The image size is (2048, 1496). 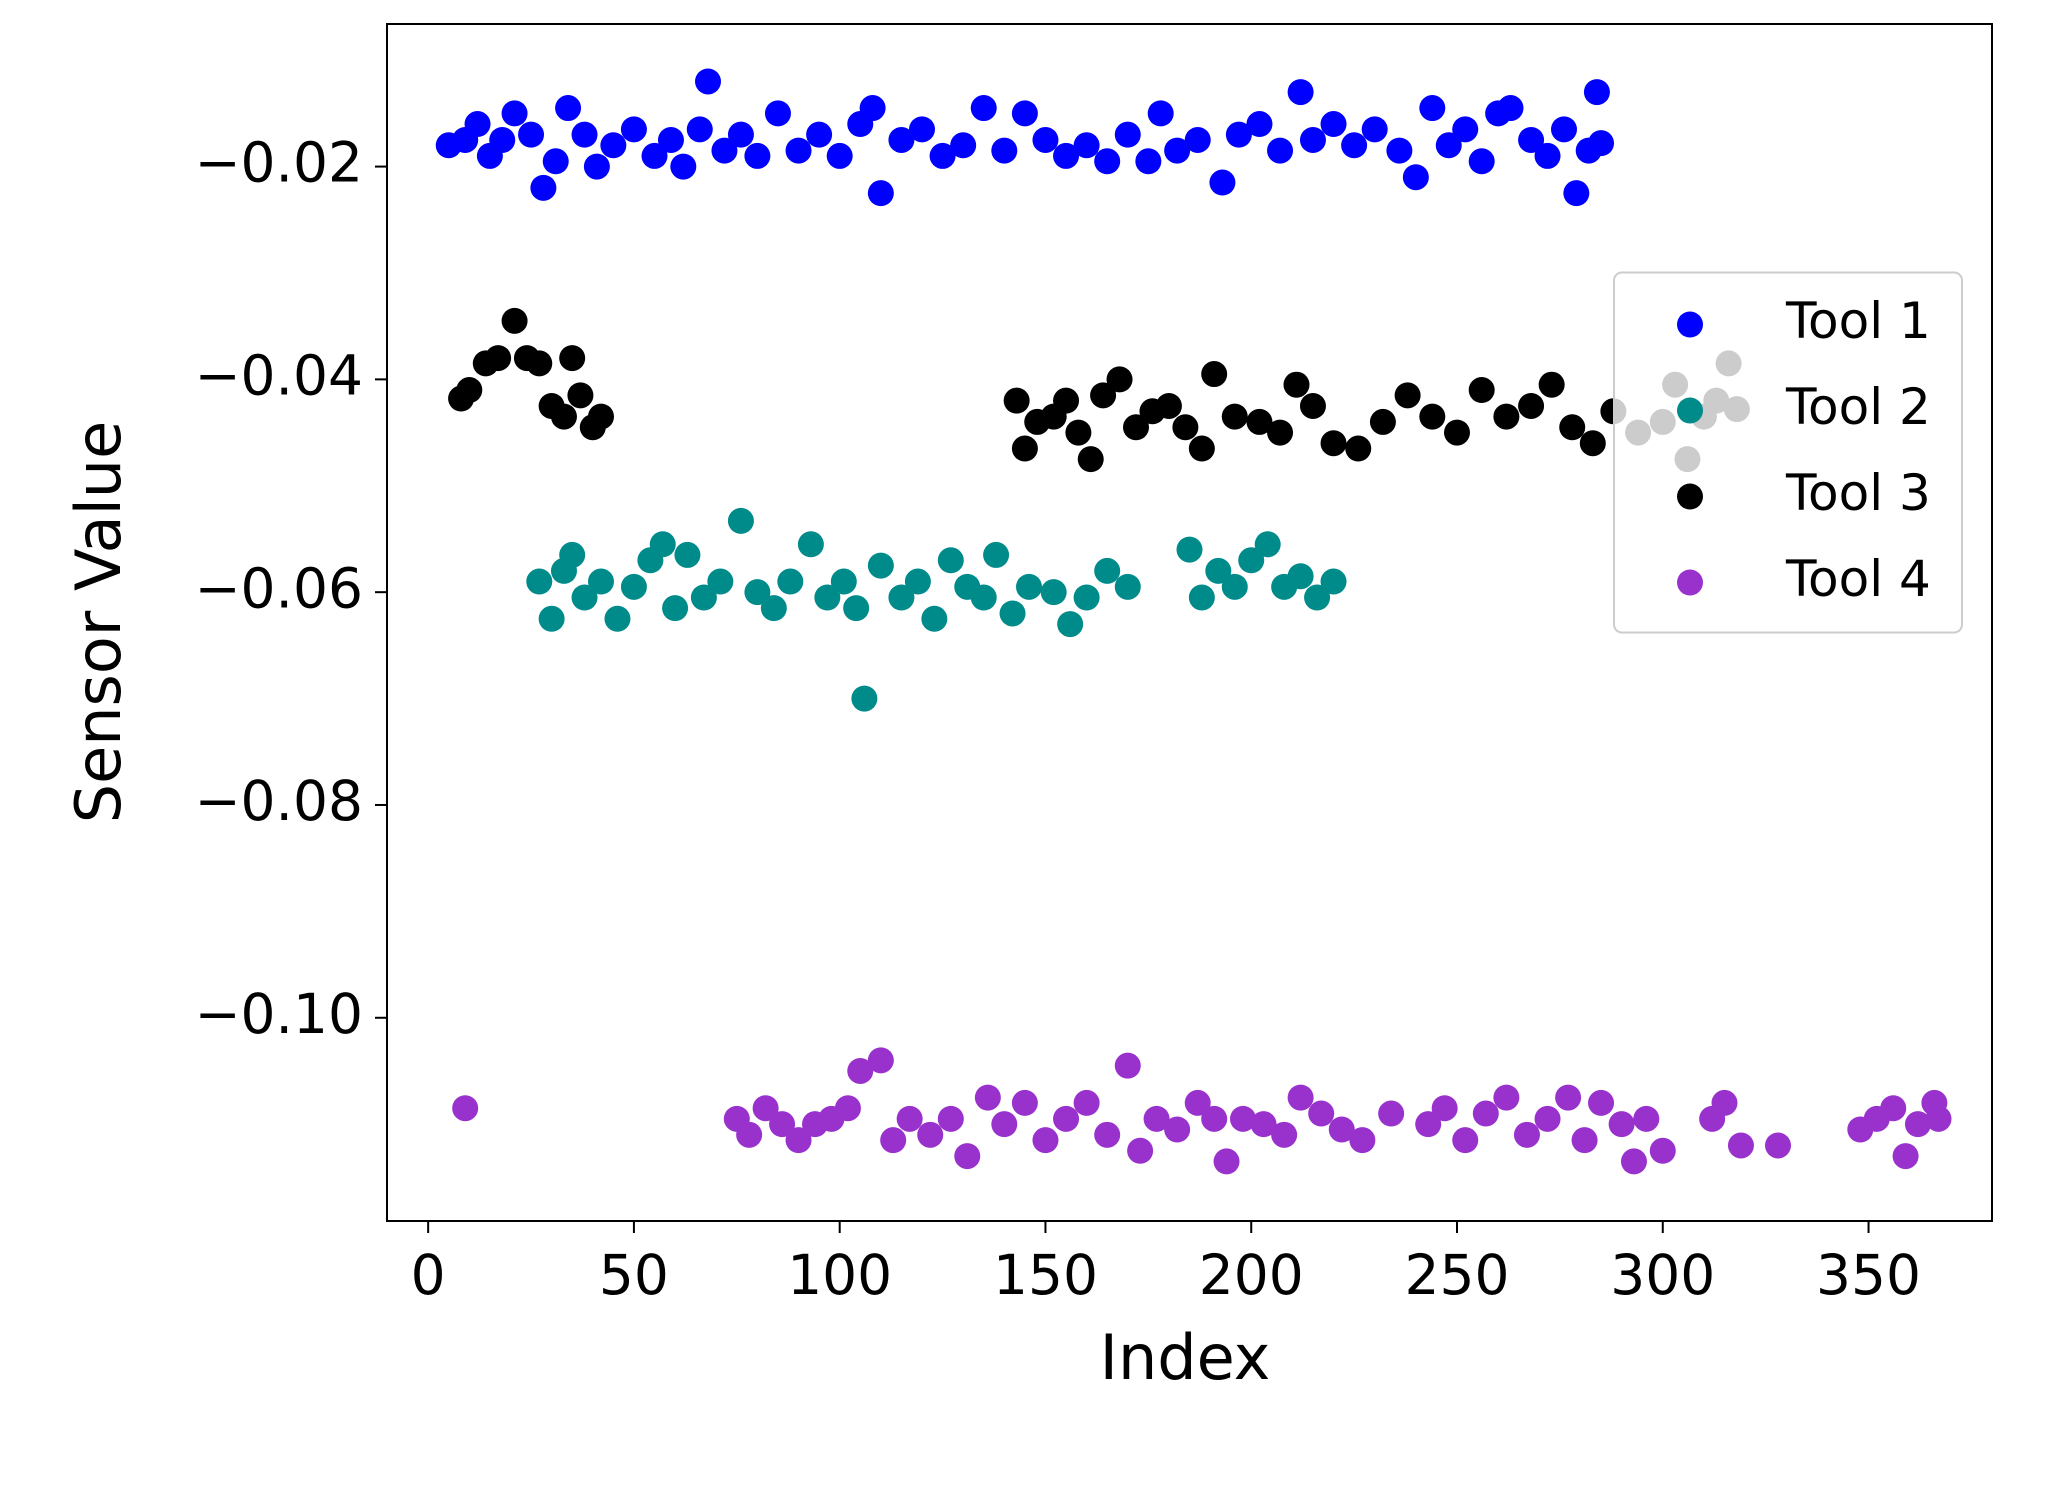 What do you see at coordinates (1251, 1275) in the screenshot?
I see `x-tick-label: 200` at bounding box center [1251, 1275].